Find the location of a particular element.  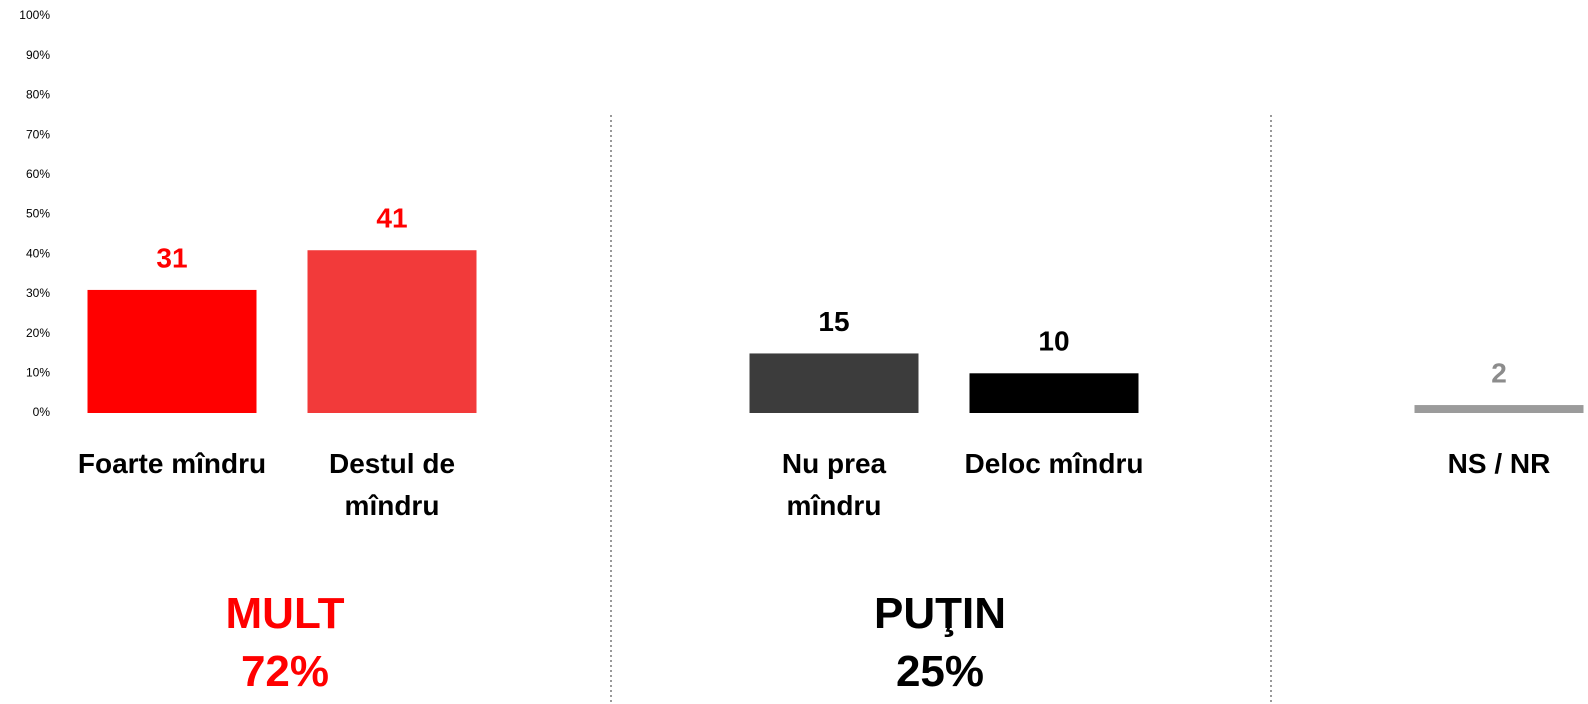

value-label: 41 is located at coordinates (391, 218).